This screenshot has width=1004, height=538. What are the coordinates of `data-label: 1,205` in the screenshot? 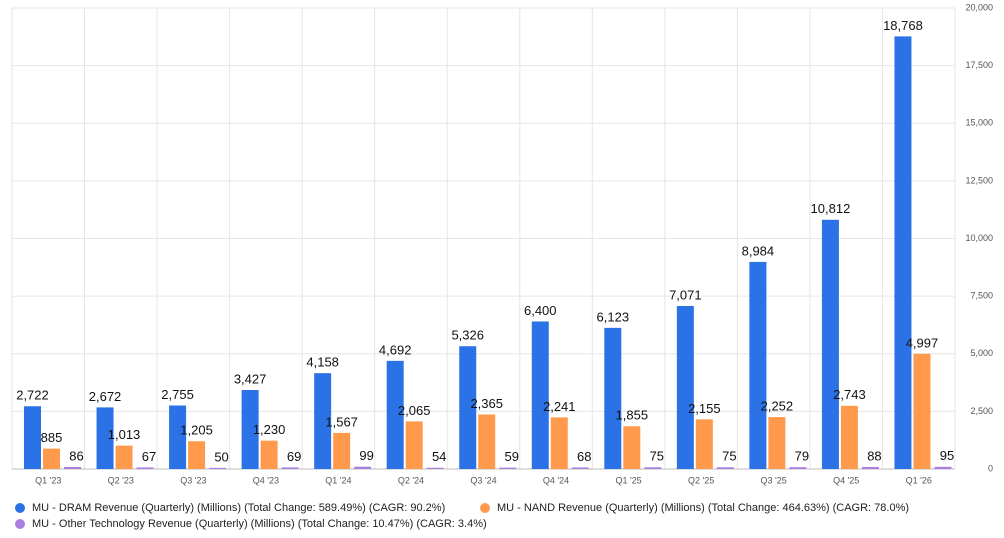 It's located at (196, 430).